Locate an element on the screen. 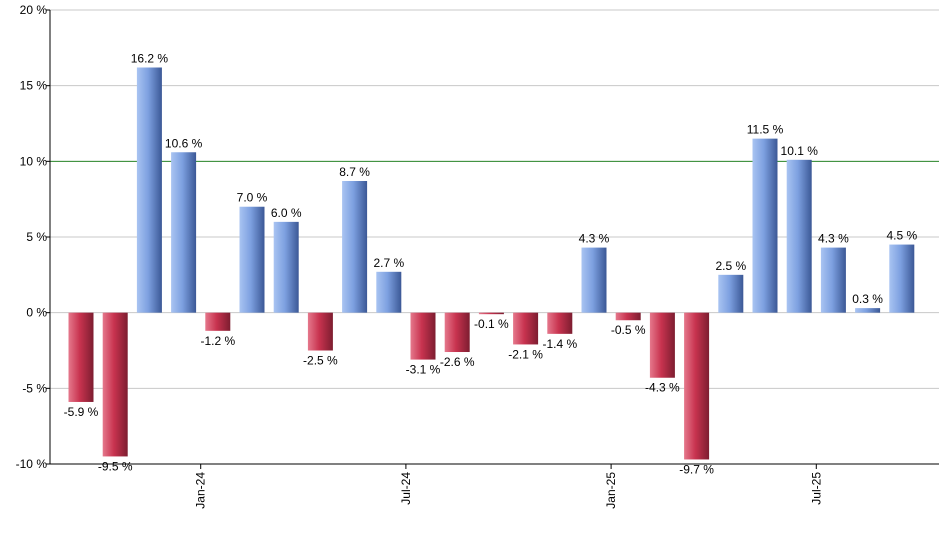  data-label: 7.0 % is located at coordinates (252, 198).